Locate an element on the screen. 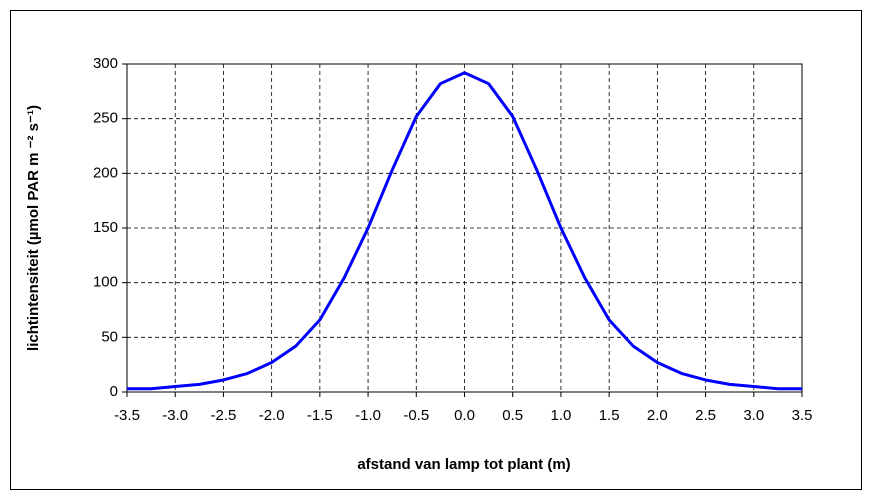  x-tick-label: 3.0 is located at coordinates (753, 415).